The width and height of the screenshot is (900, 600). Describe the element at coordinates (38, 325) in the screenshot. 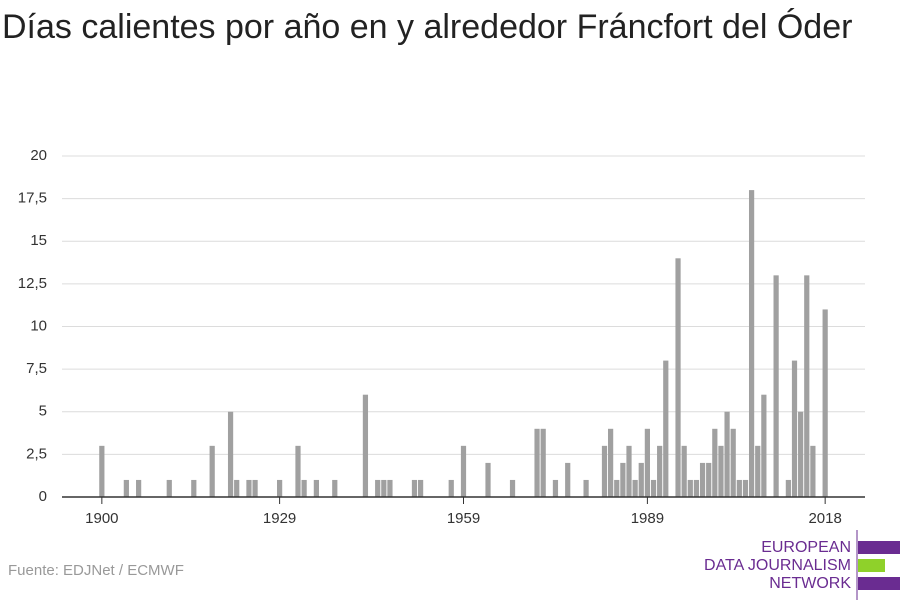

I see `y-tick-label: 10` at that location.